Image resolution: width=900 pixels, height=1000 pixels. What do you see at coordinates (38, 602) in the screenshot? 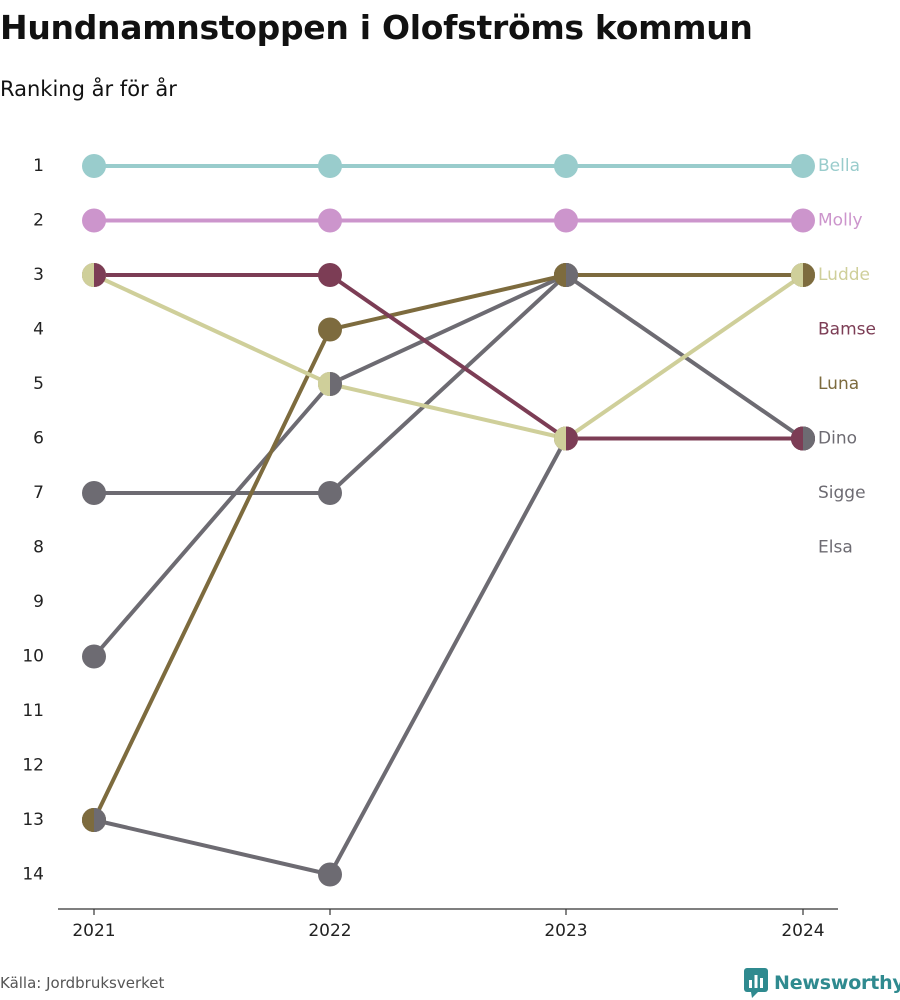
I see `y-tick-label: 9` at bounding box center [38, 602].